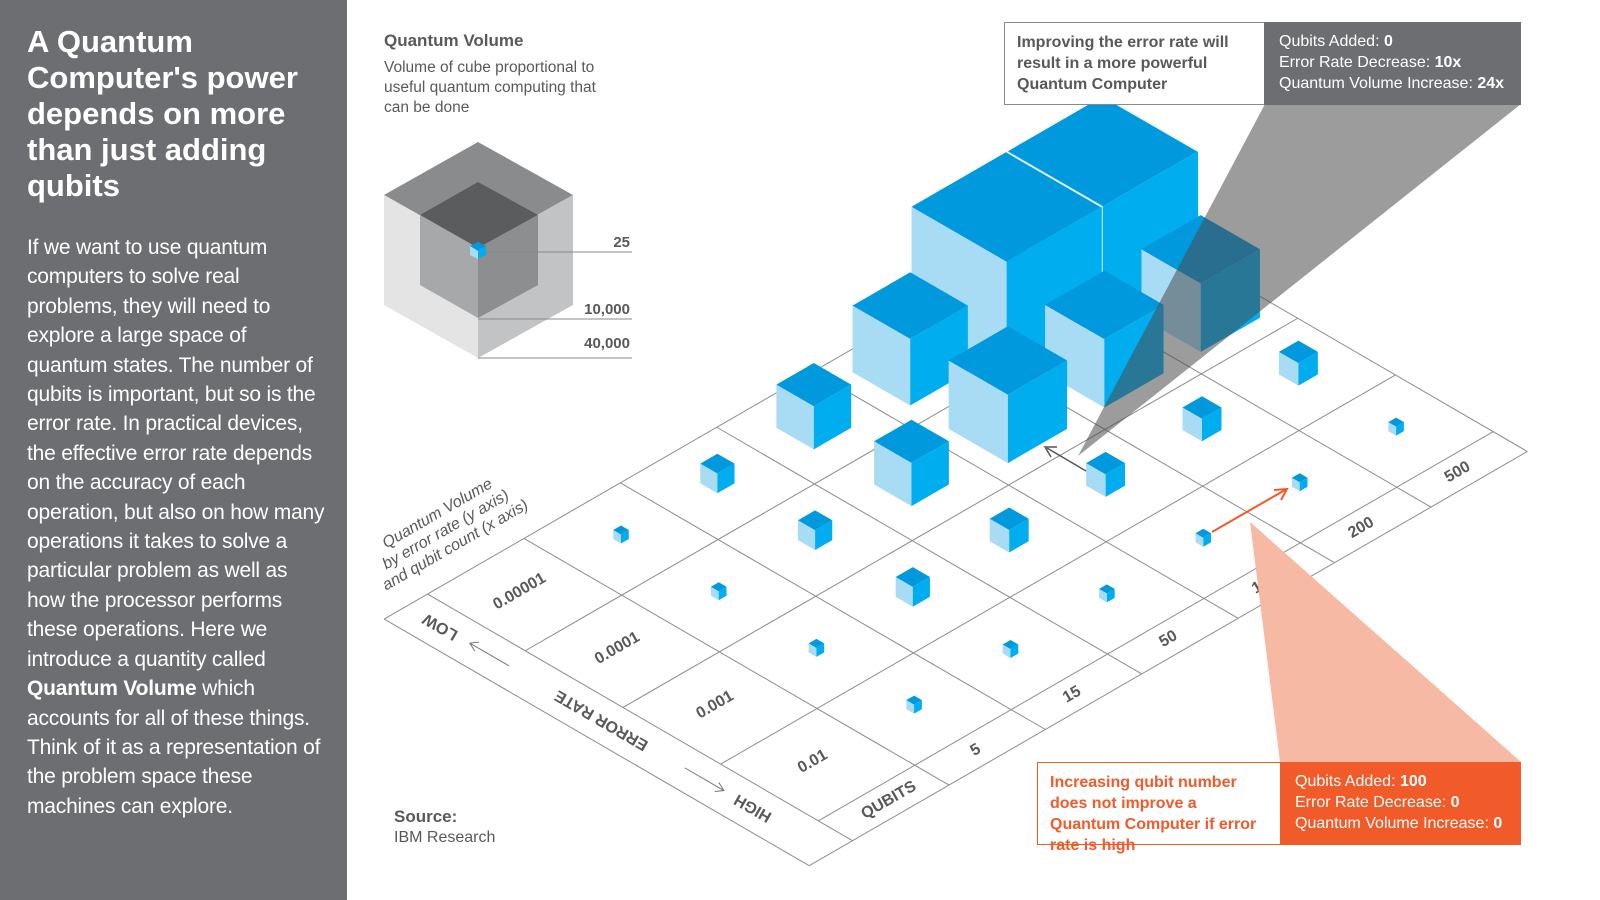 This screenshot has height=900, width=1600. Describe the element at coordinates (1072, 695) in the screenshot. I see `qubit-count-label: 15` at that location.